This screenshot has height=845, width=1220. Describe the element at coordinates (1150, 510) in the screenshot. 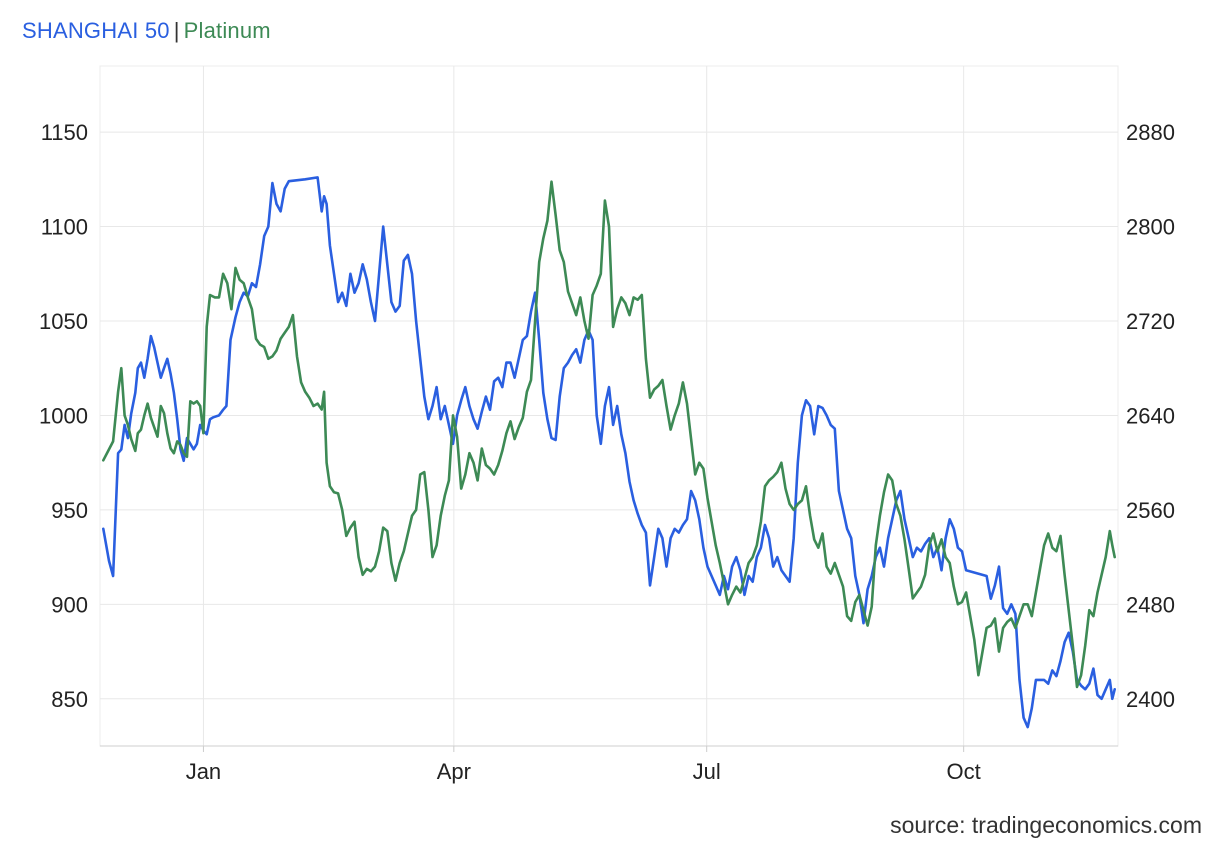

I see `right-tick-label: 2560` at that location.